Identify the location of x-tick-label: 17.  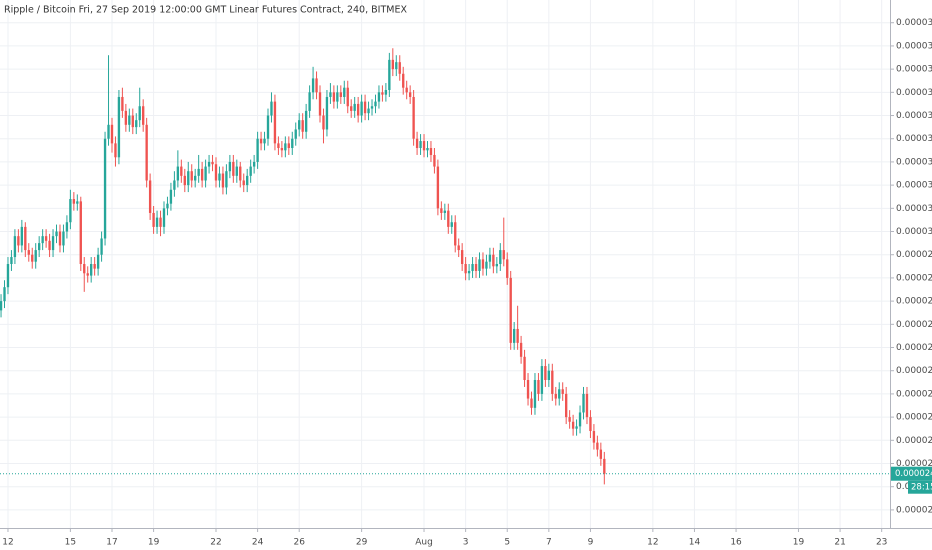
(111, 543).